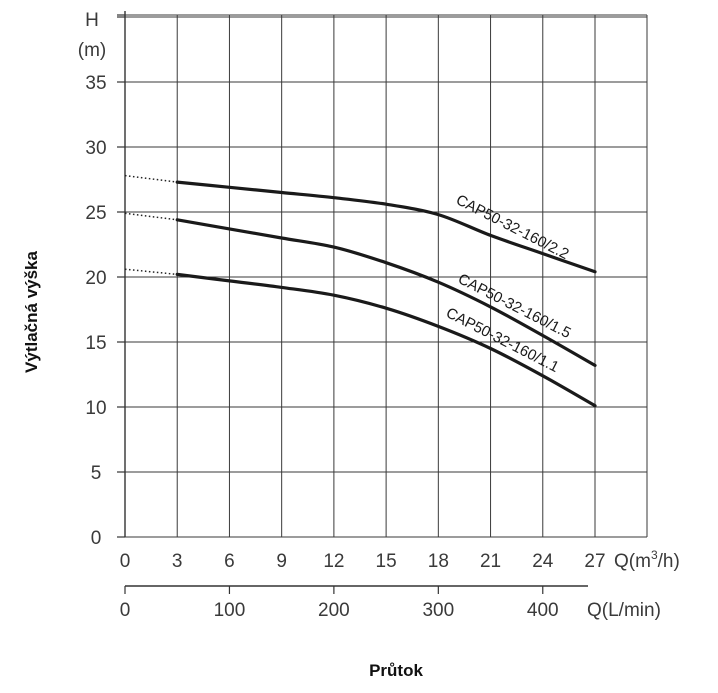 Image resolution: width=718 pixels, height=693 pixels. What do you see at coordinates (543, 561) in the screenshot?
I see `x-tick-label-m3h: 24` at bounding box center [543, 561].